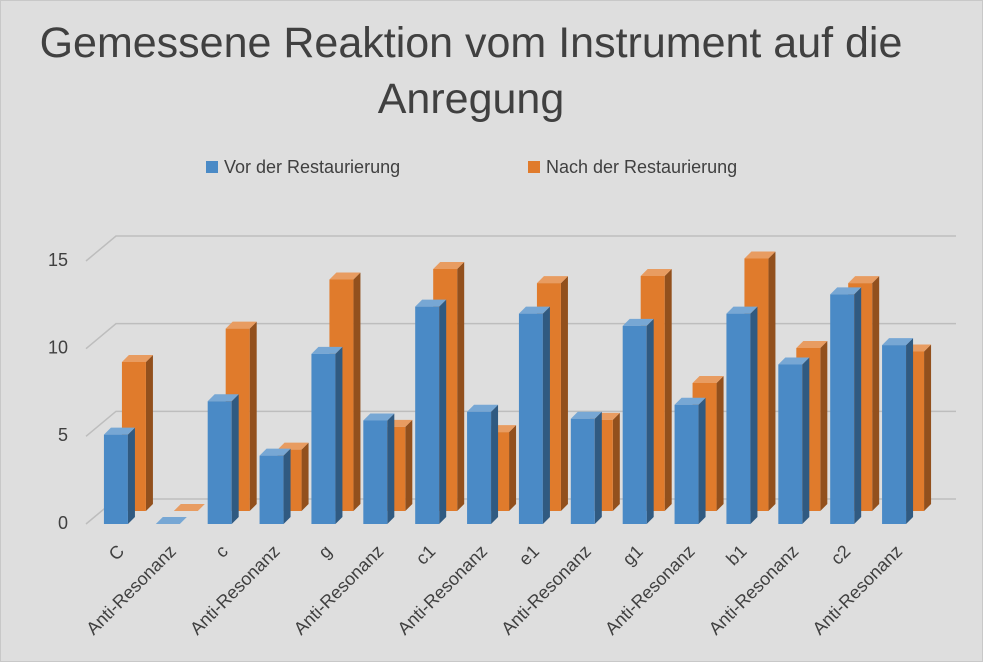  I want to click on grid-line, so click(520, 336).